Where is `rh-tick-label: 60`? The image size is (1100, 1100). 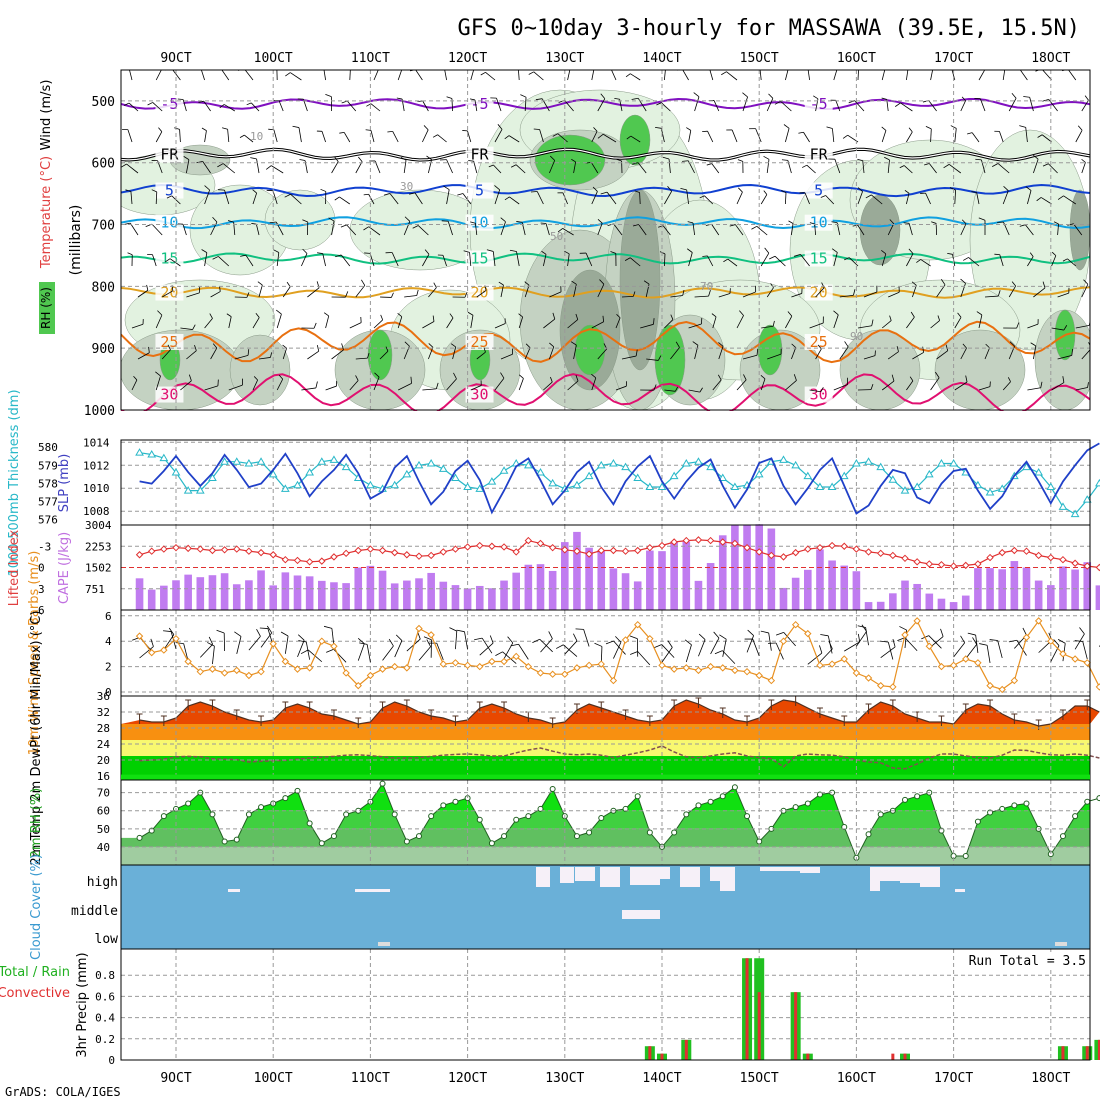
rh-tick-label: 60 is located at coordinates (103, 811).